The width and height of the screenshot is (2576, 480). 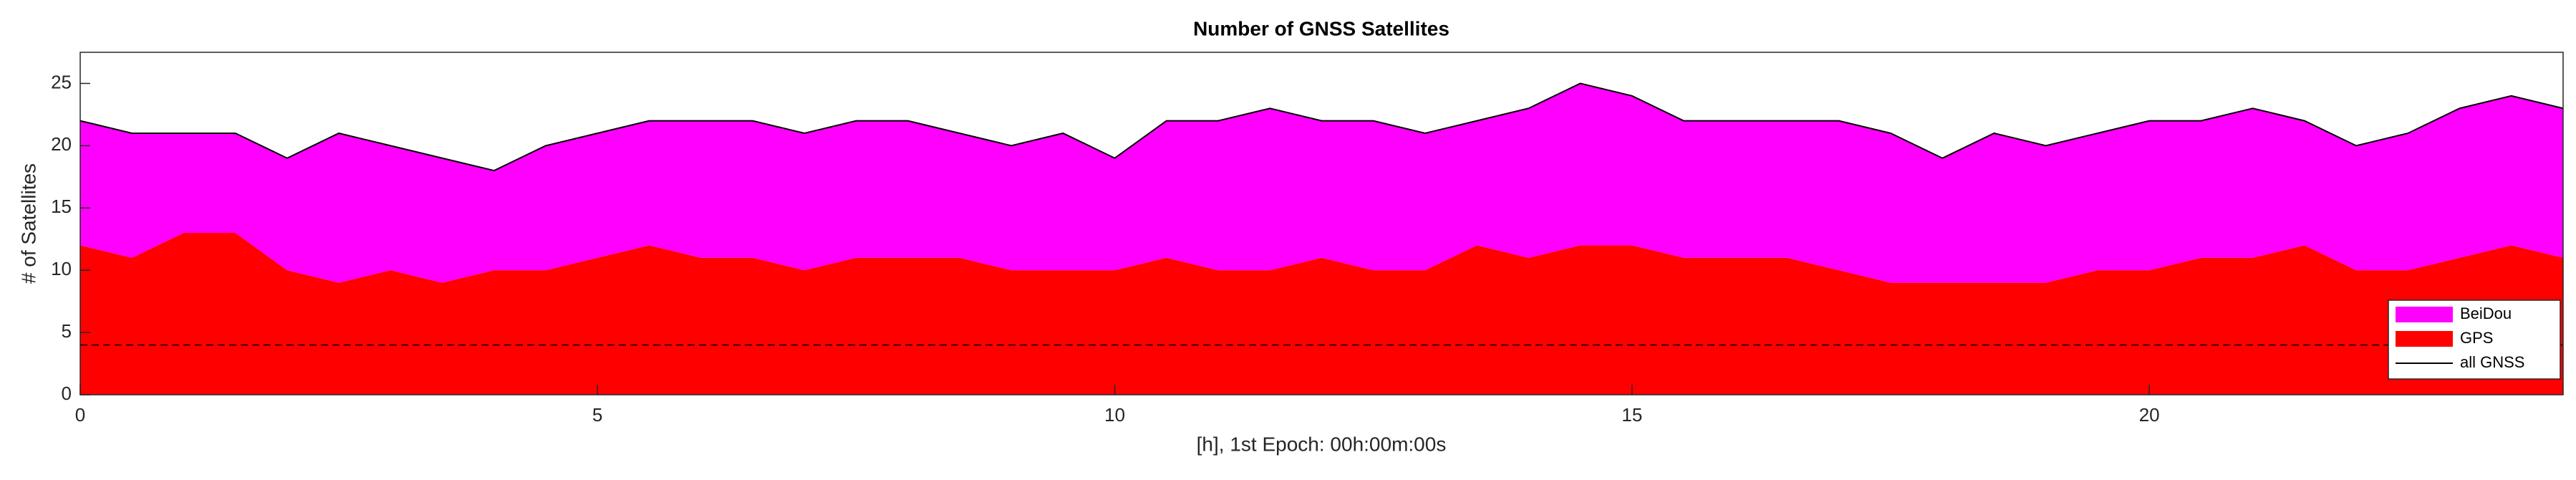 What do you see at coordinates (1114, 415) in the screenshot?
I see `x-tick-label: 10` at bounding box center [1114, 415].